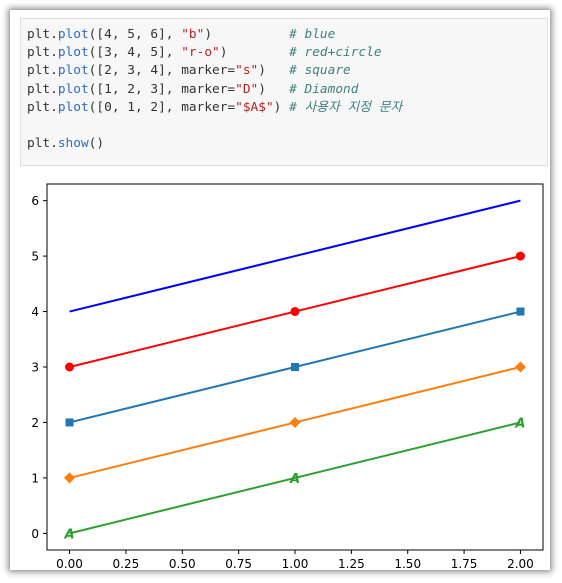  I want to click on code-token: "b", so click(193, 34).